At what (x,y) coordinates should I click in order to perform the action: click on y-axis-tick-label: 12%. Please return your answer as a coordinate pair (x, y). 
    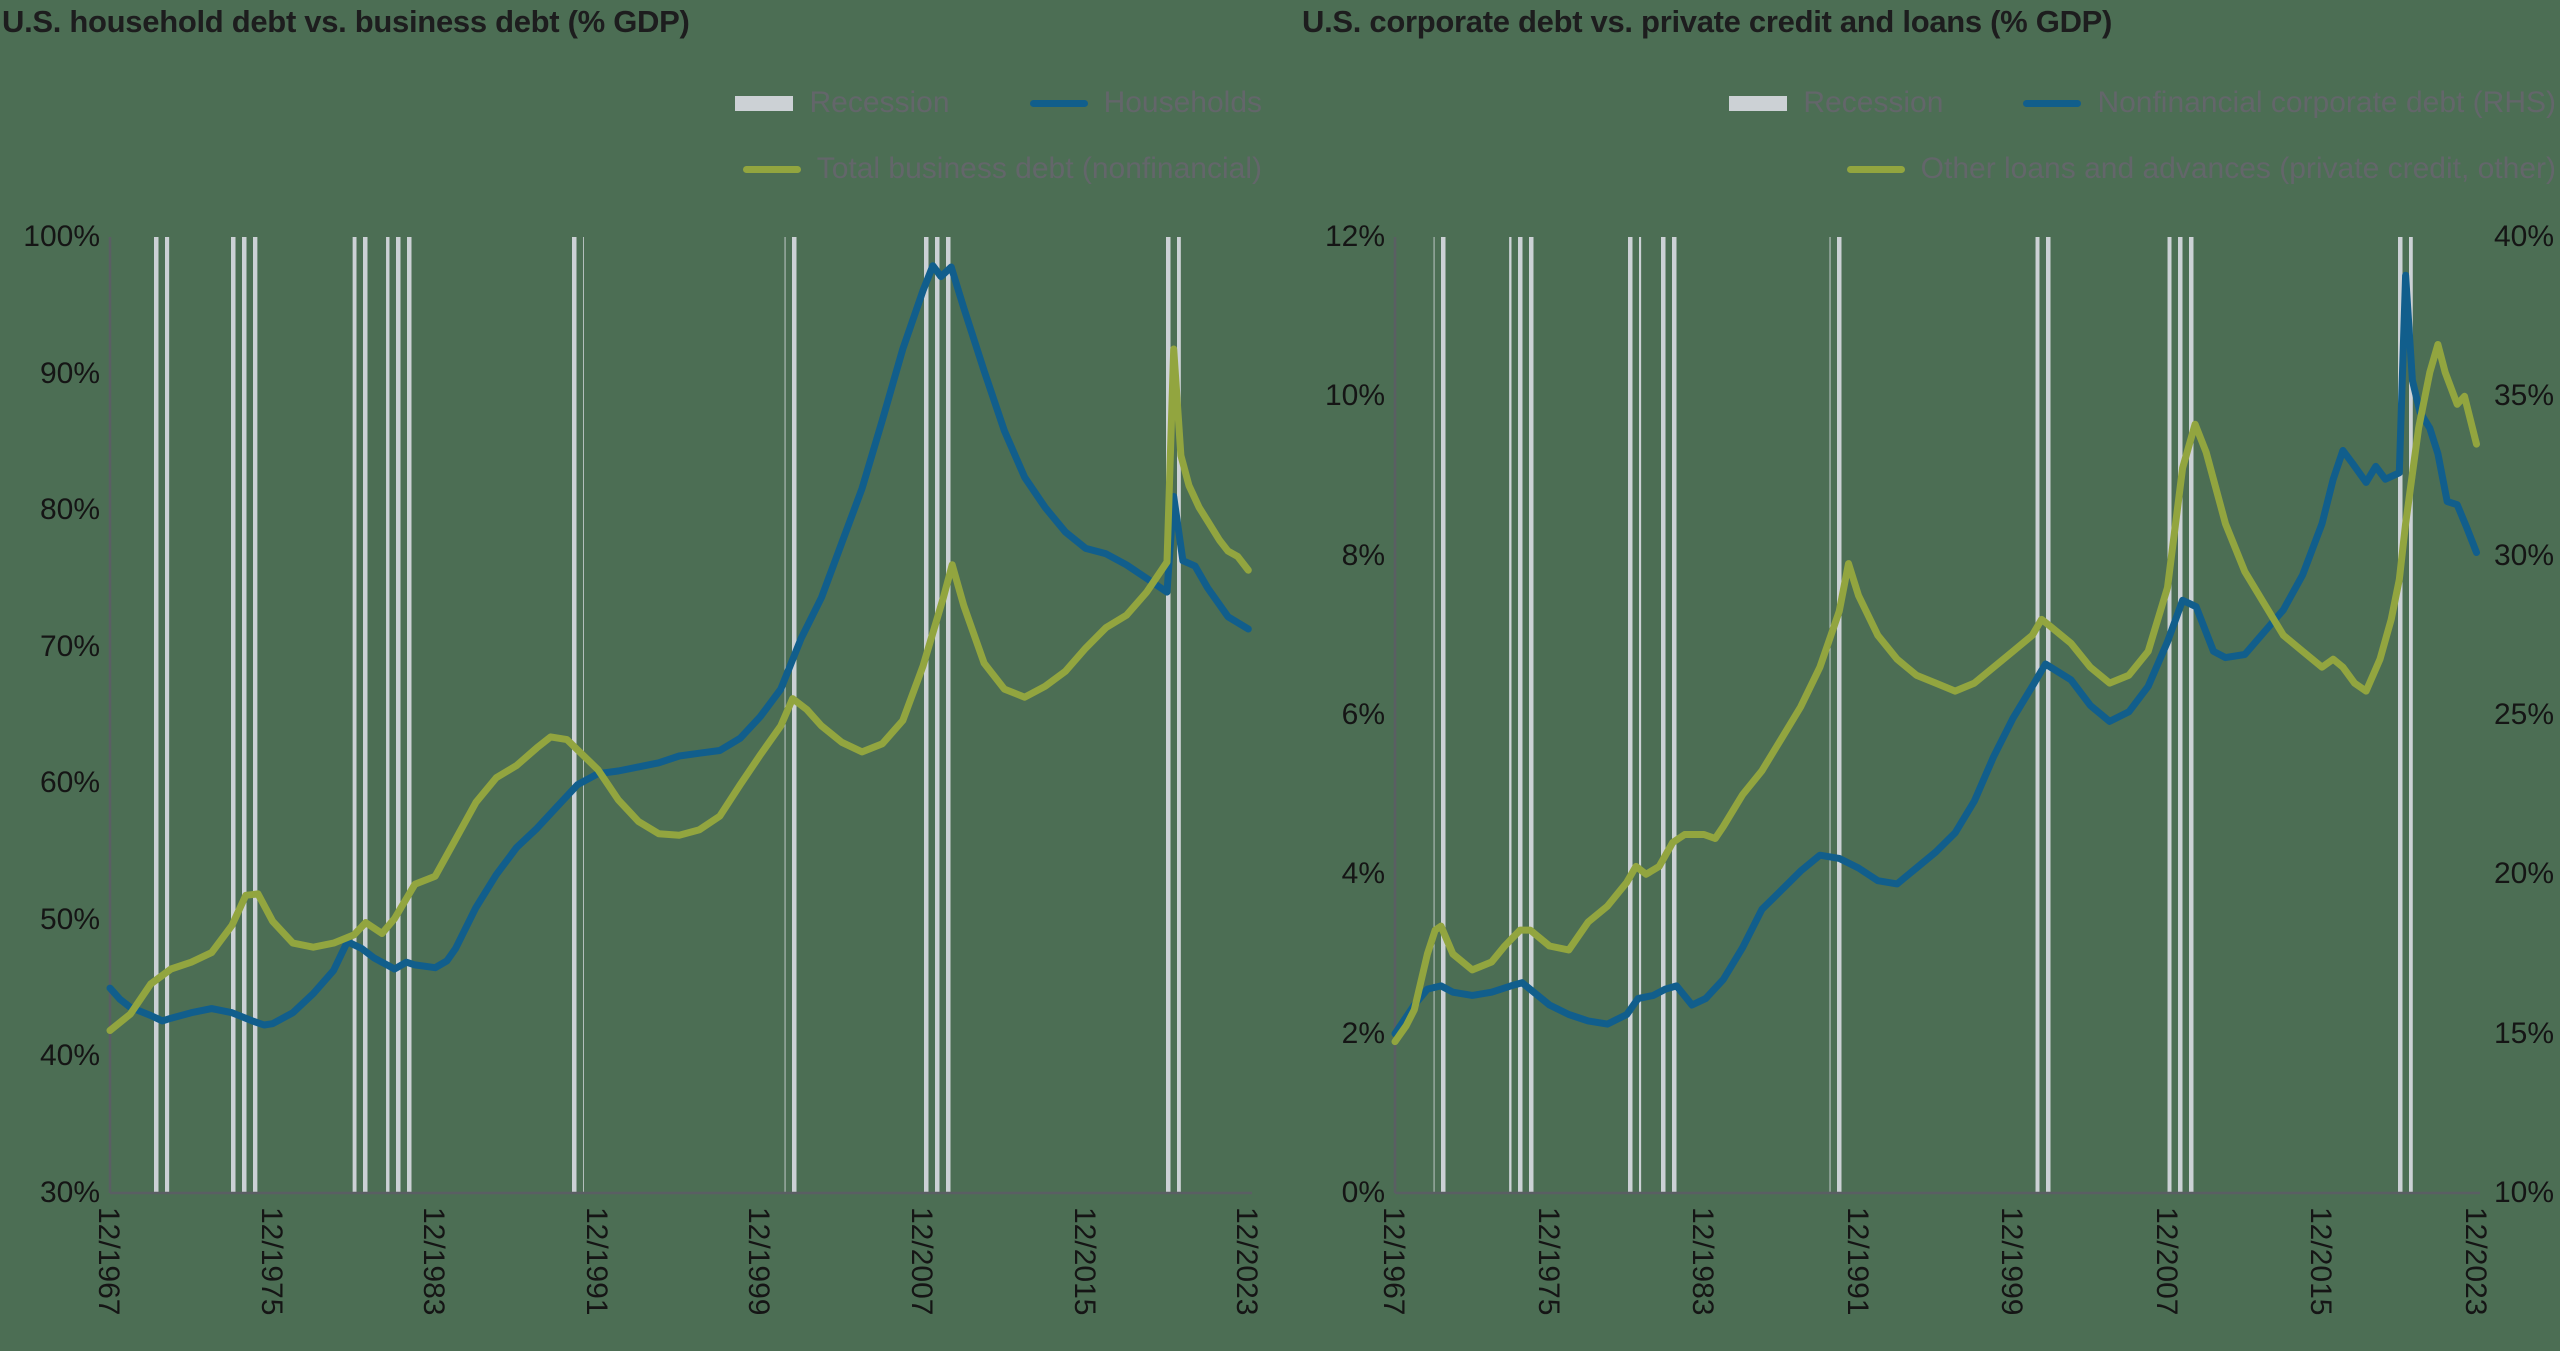
    Looking at the image, I should click on (1354, 236).